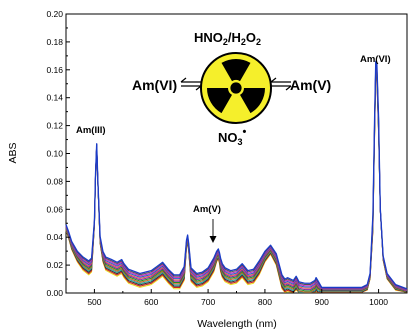  I want to click on y-tick-label: 0.20, so click(54, 14).